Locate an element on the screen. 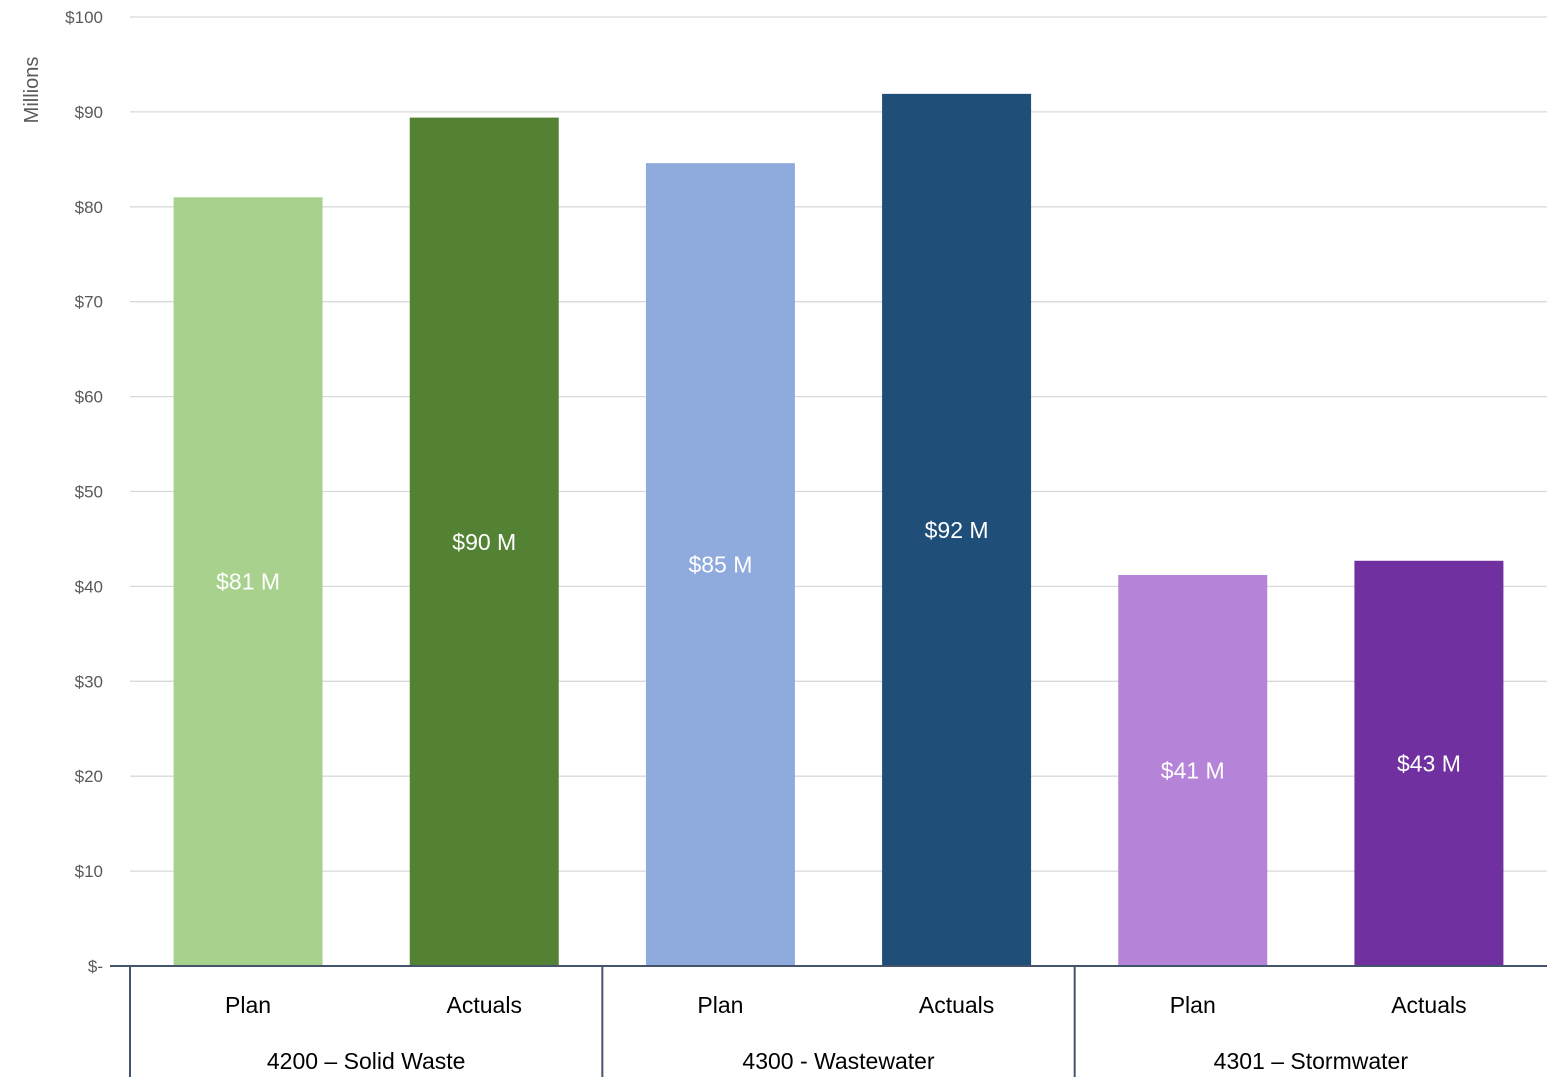  x-group-label: 4300 - Wastewater is located at coordinates (838, 1061).